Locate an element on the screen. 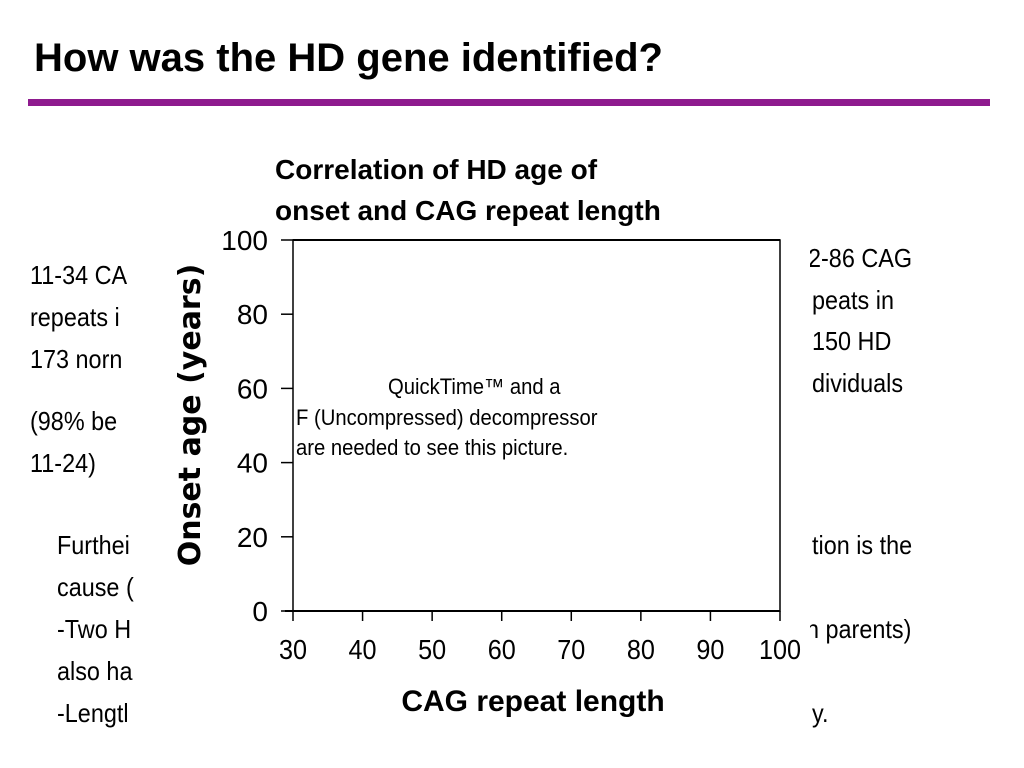 Image resolution: width=1024 pixels, height=768 pixels. chart-title-line: onset and CAG repeat length is located at coordinates (468, 210).